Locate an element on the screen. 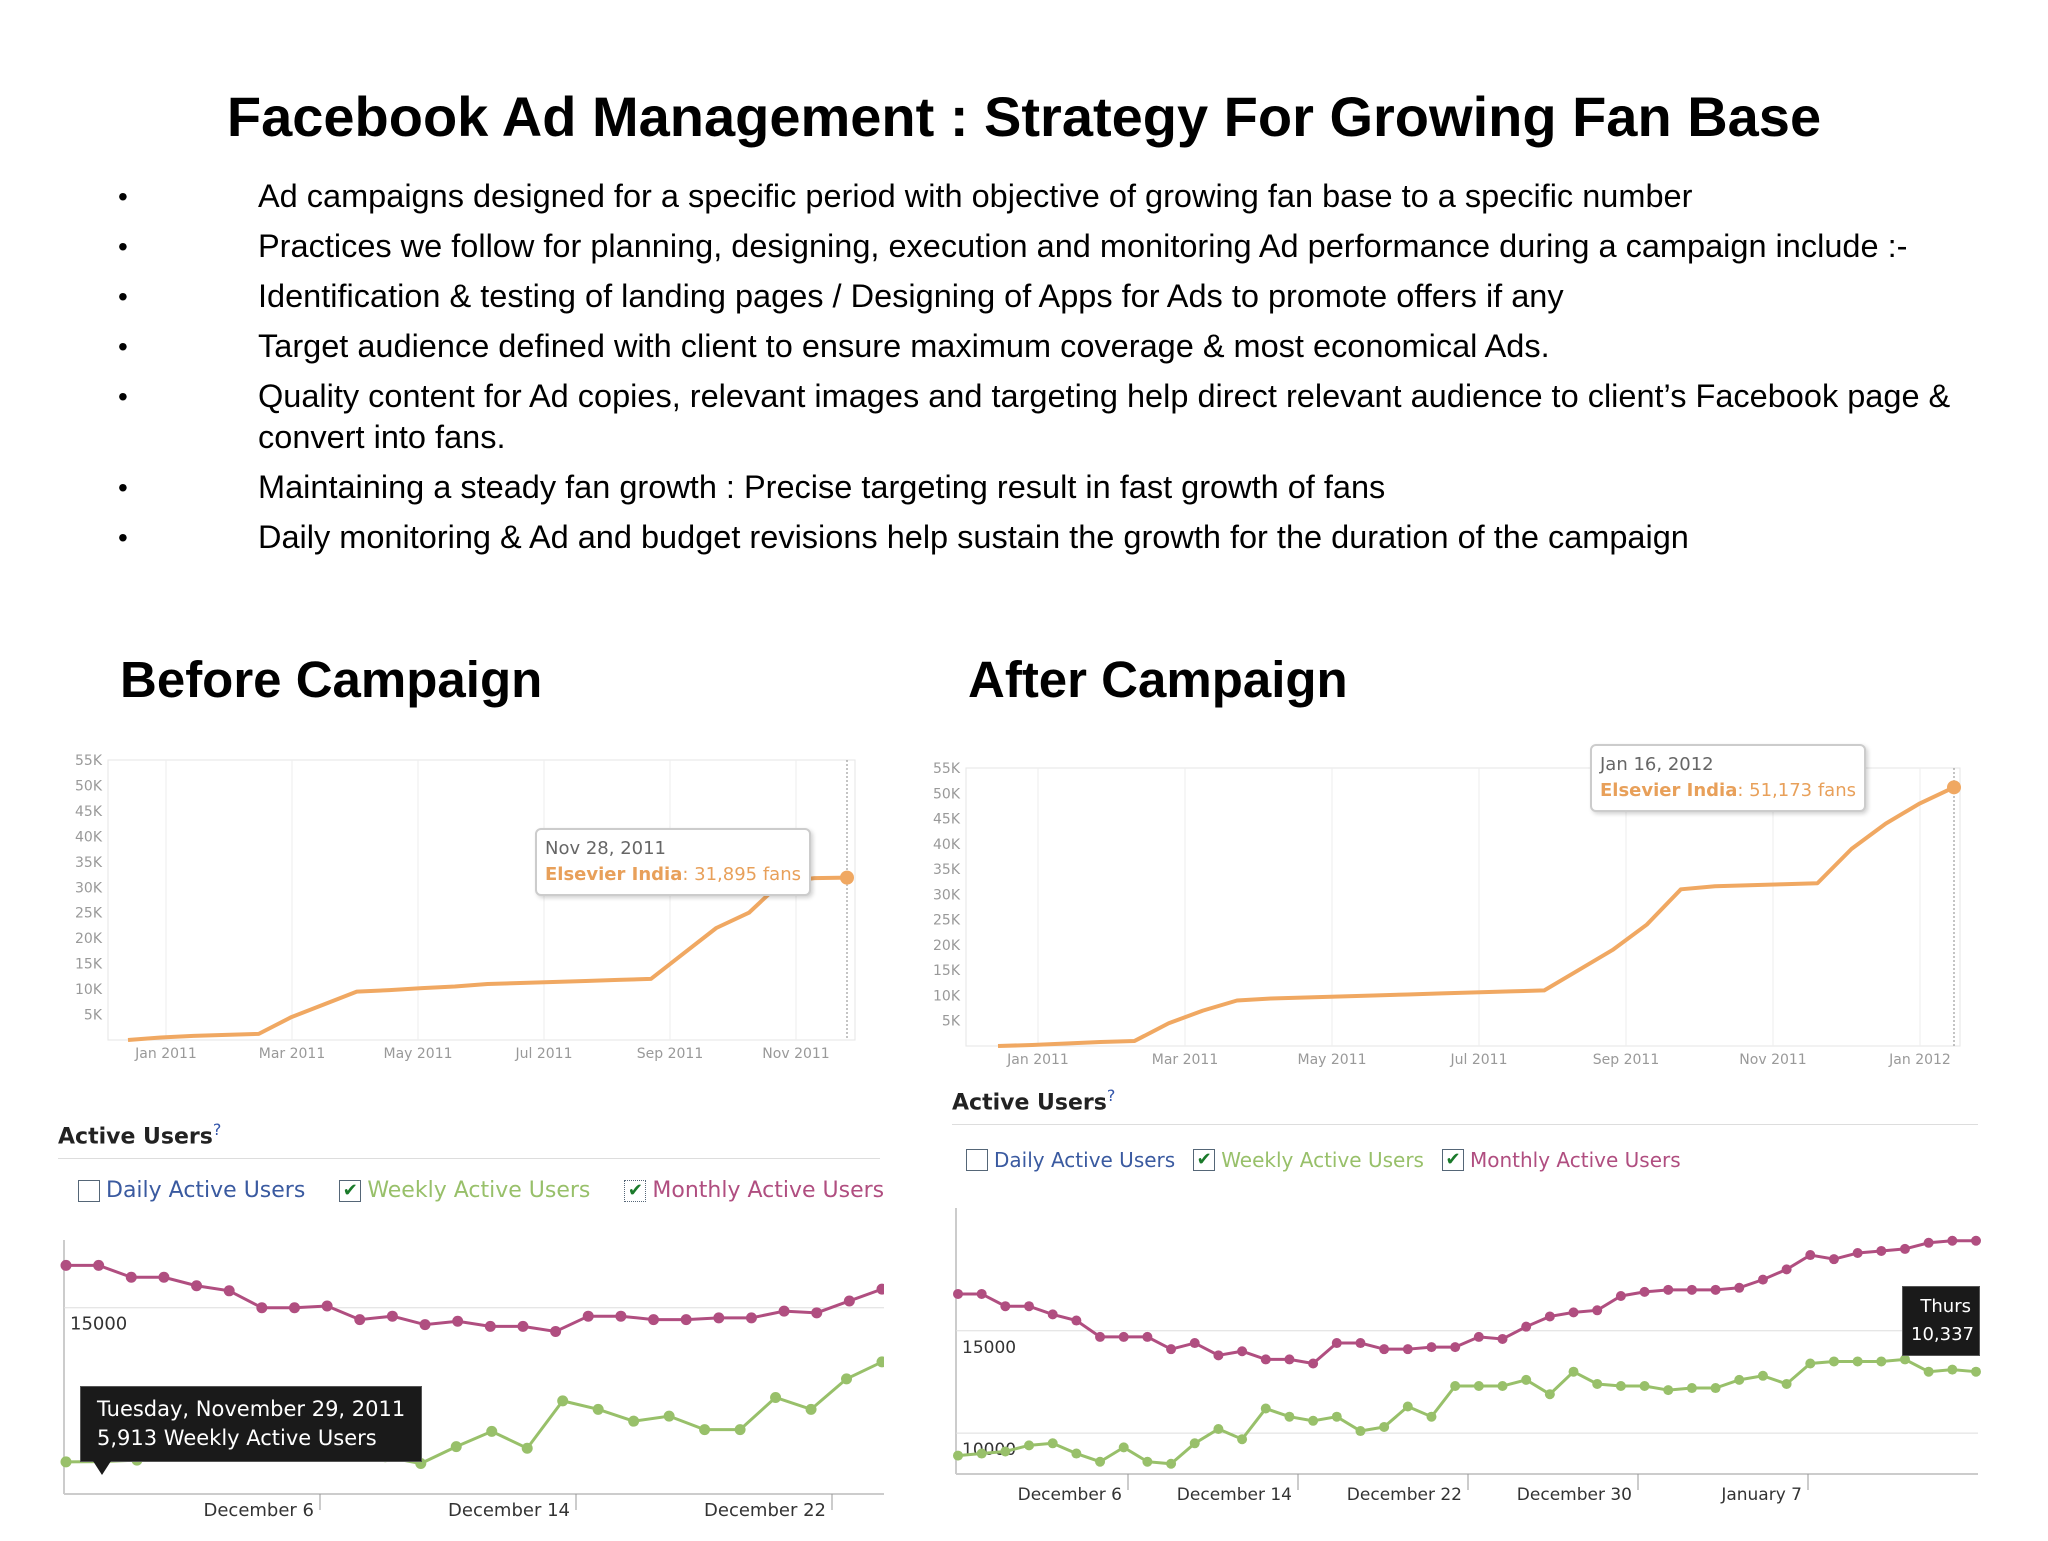 The image size is (2048, 1541). y-tick-label: 10K is located at coordinates (947, 996).